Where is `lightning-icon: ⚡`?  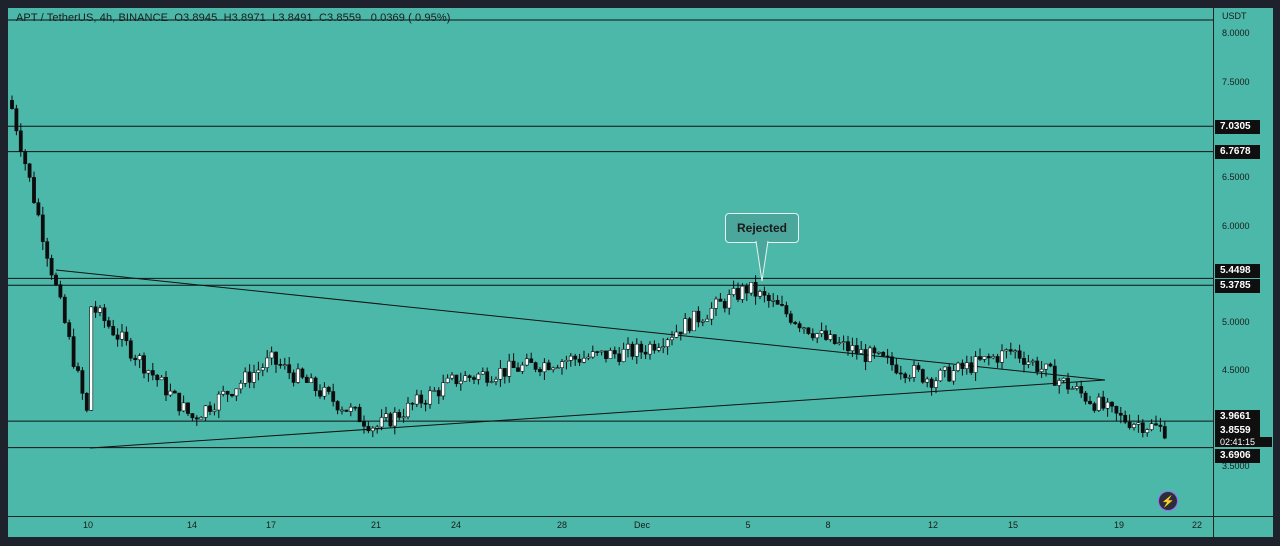 lightning-icon: ⚡ is located at coordinates (1168, 501).